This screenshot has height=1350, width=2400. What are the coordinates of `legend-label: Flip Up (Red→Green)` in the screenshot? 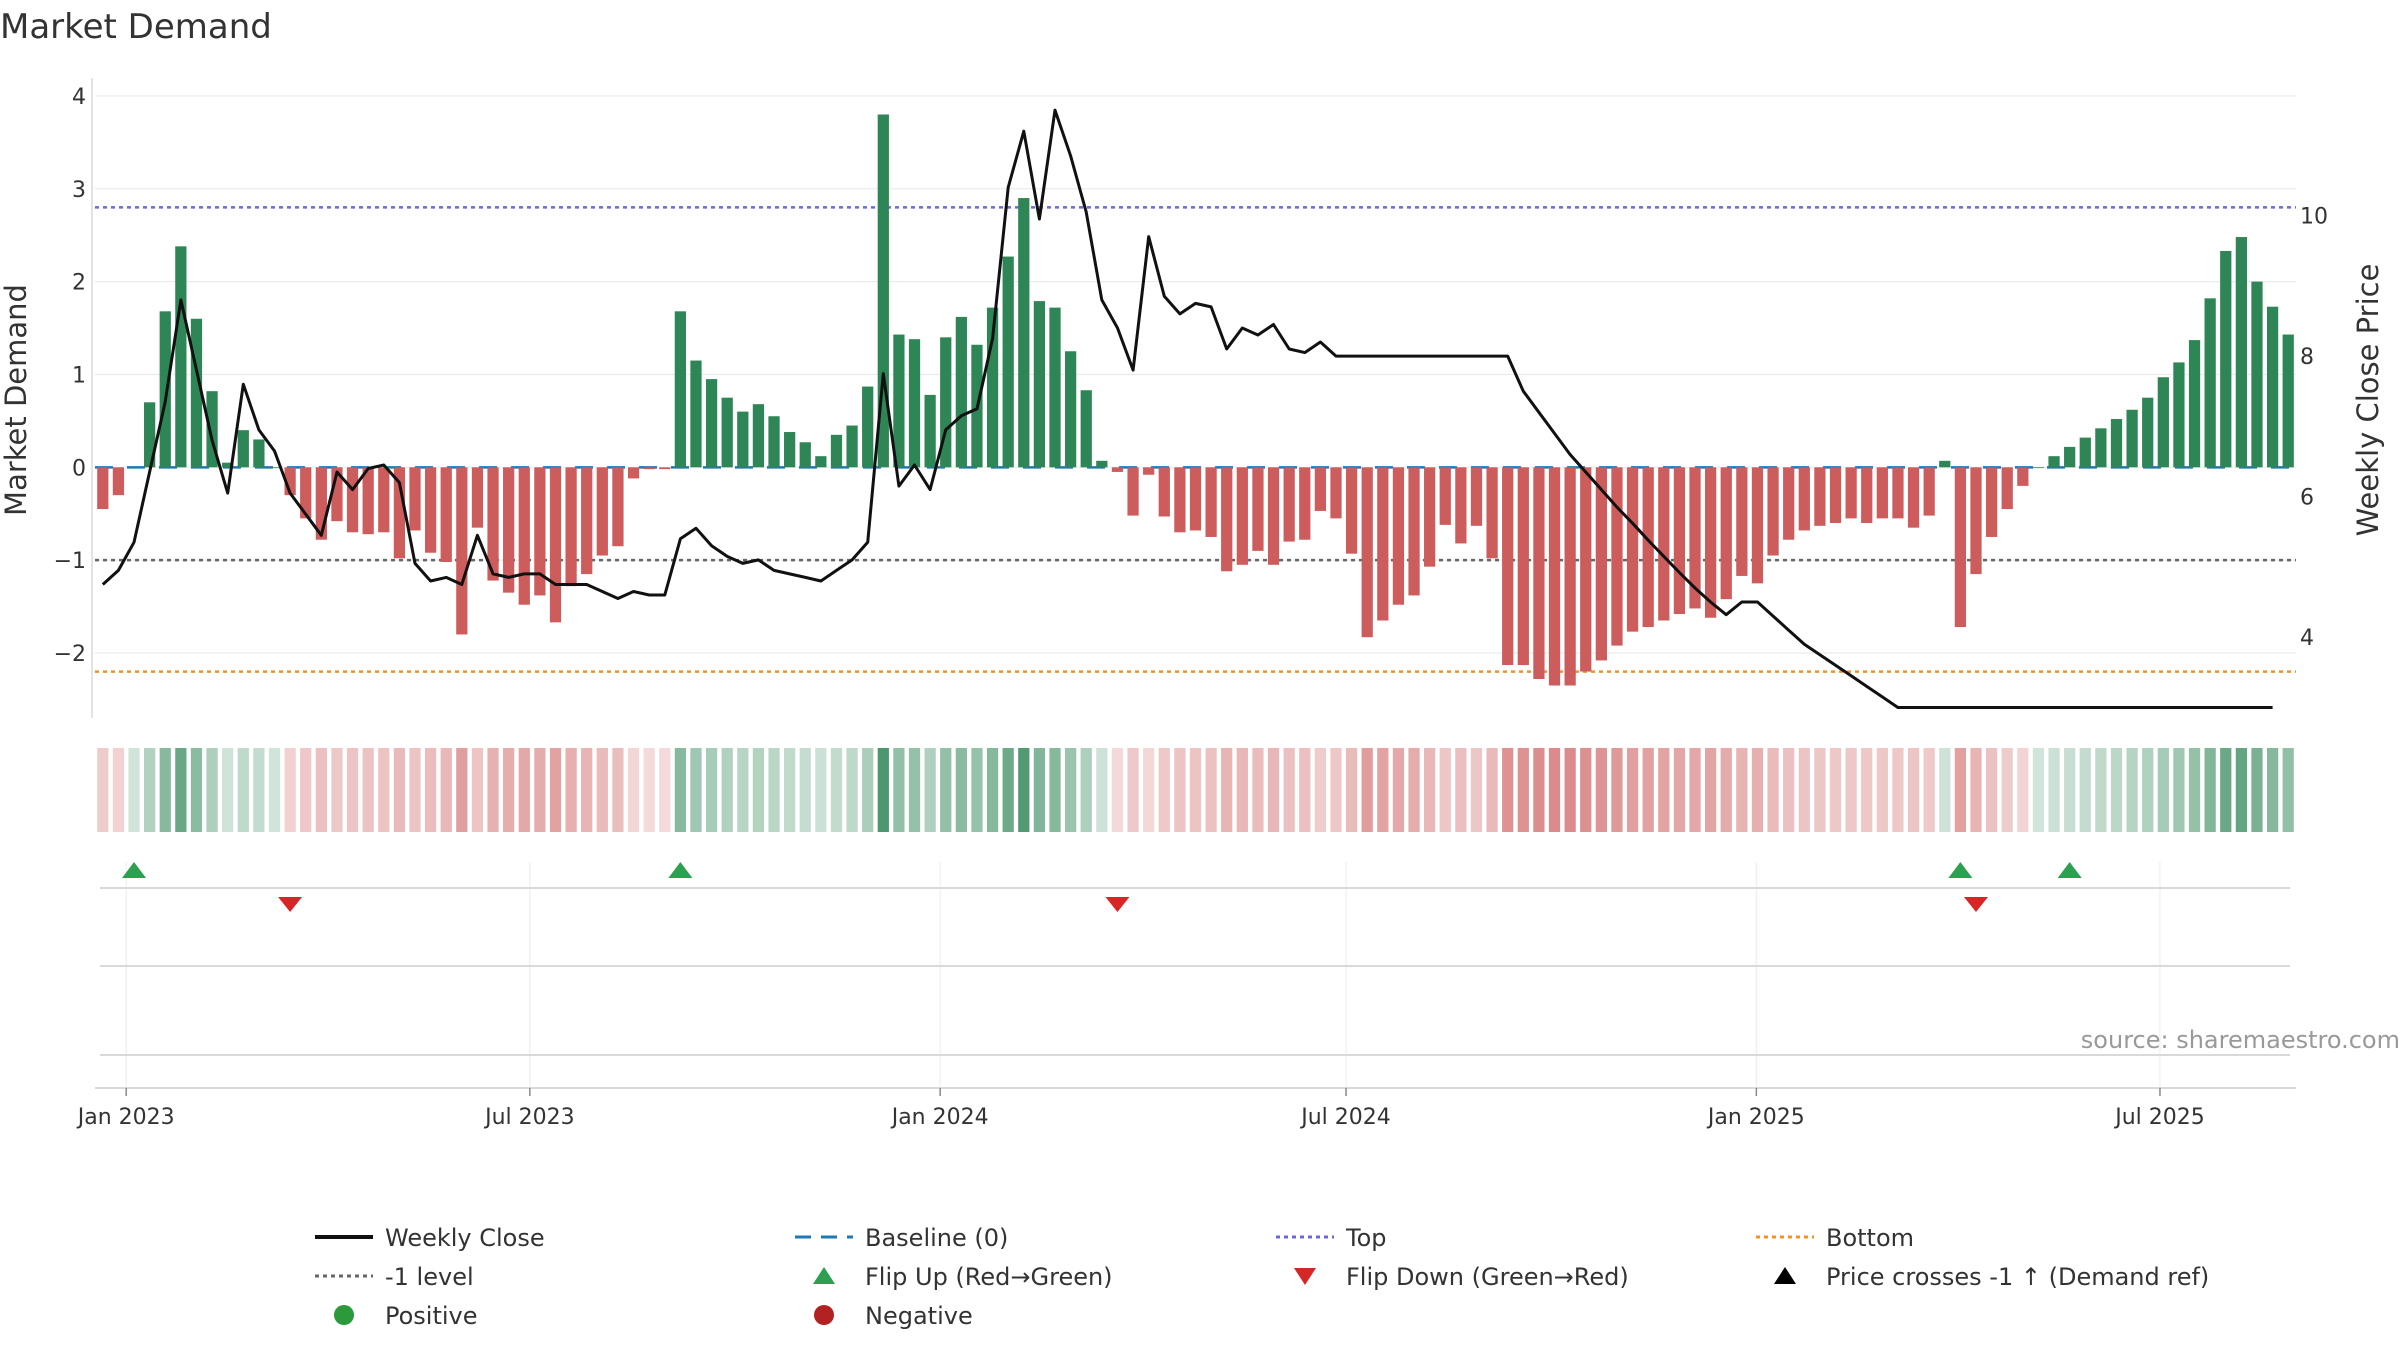 It's located at (989, 1277).